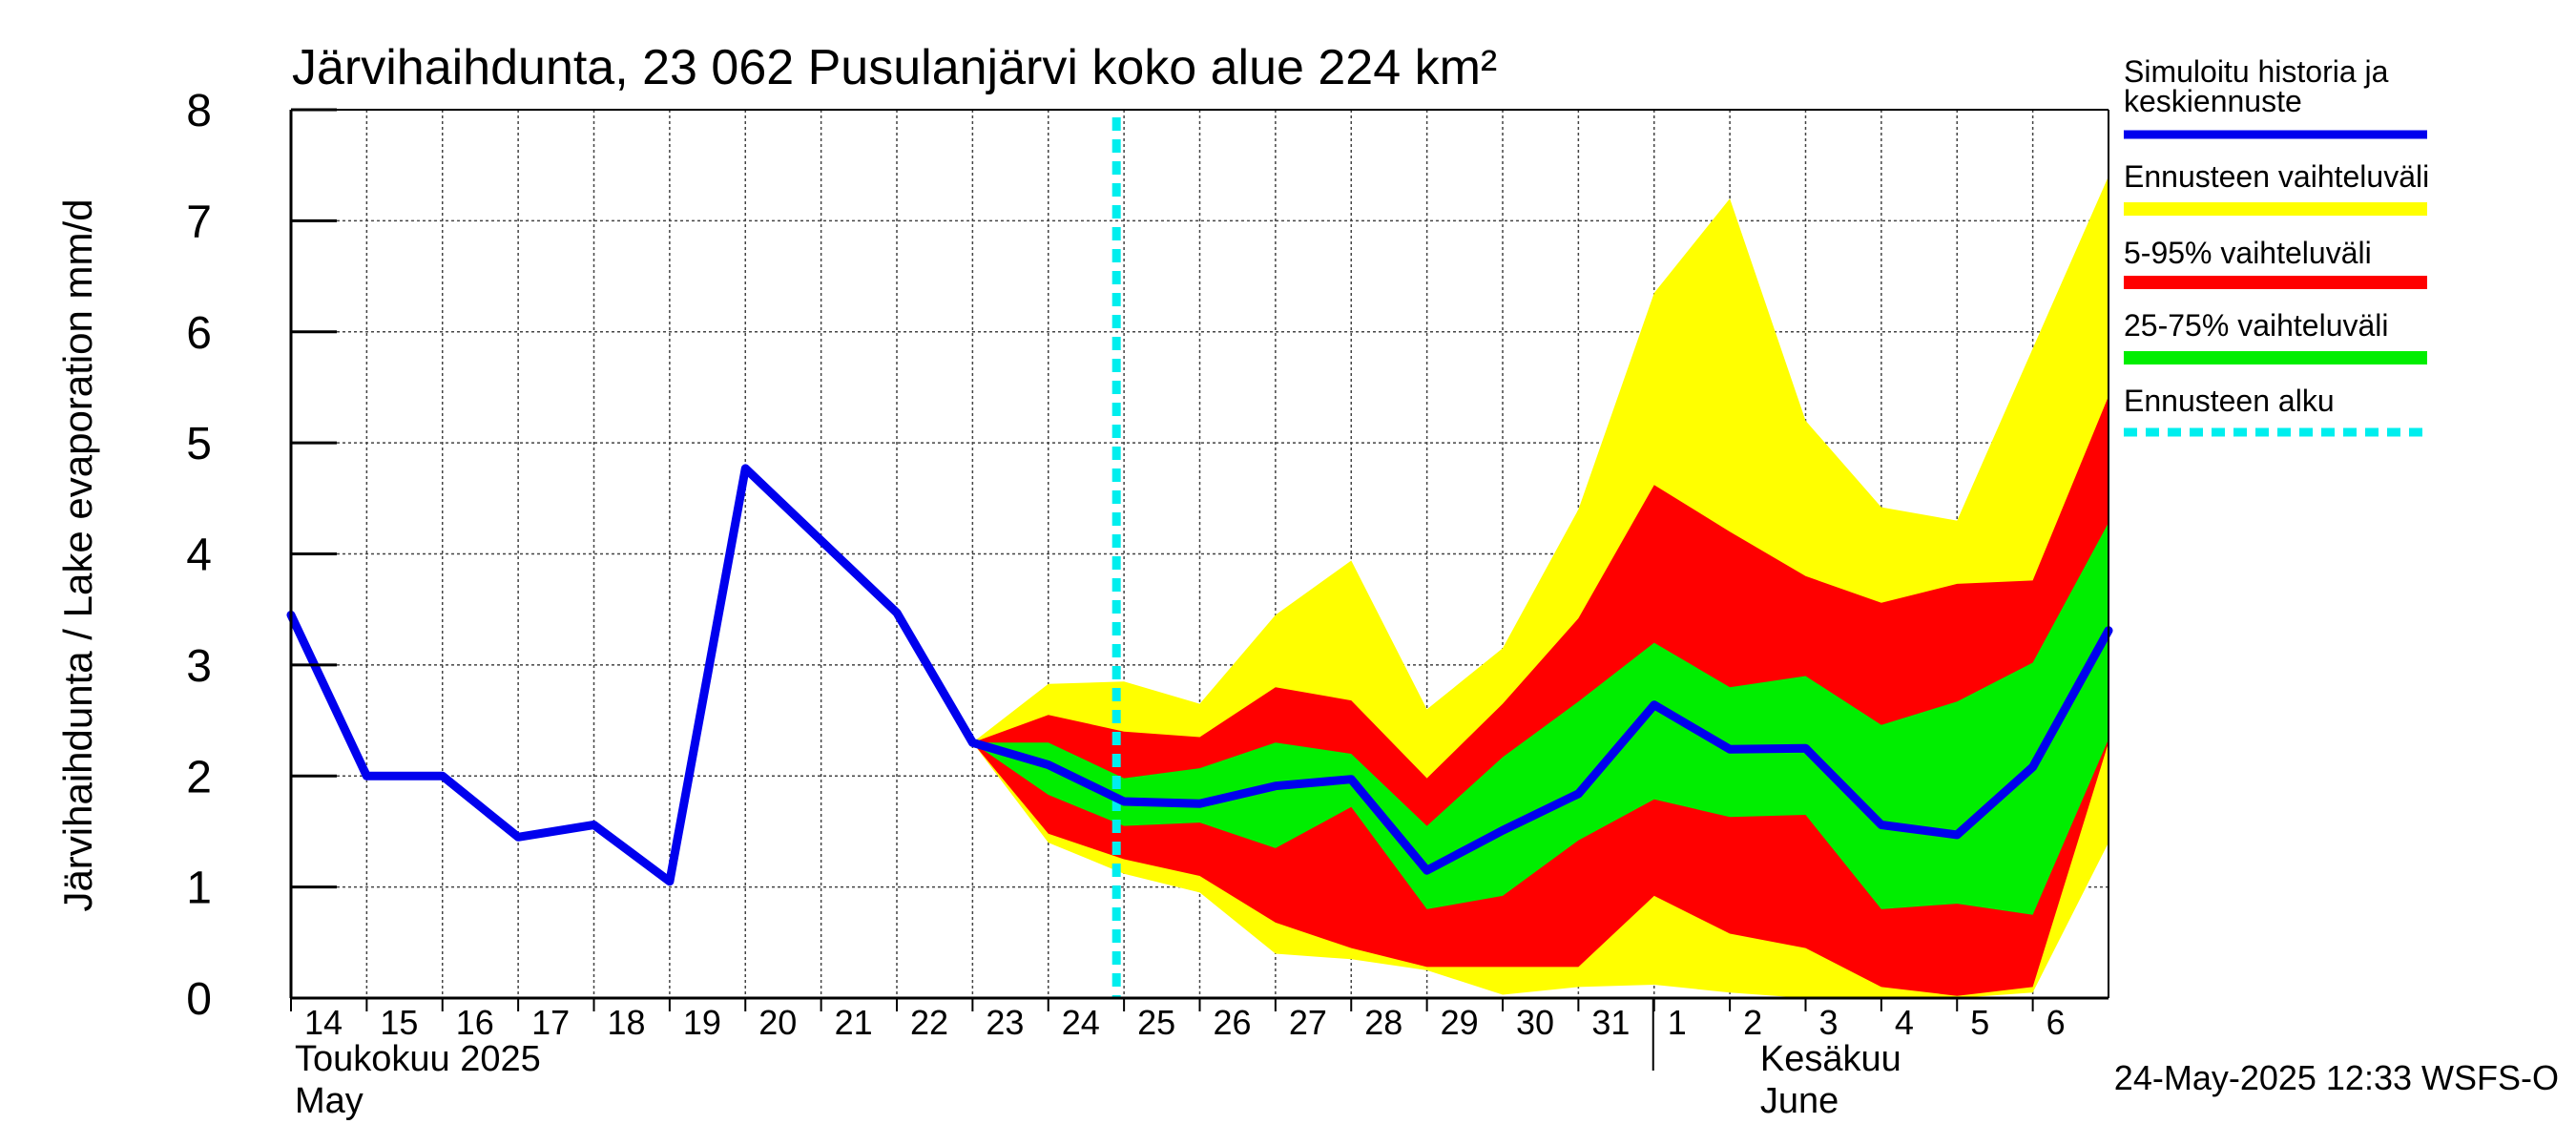 This screenshot has width=2576, height=1145. What do you see at coordinates (329, 1101) in the screenshot?
I see `month-label-en: May` at bounding box center [329, 1101].